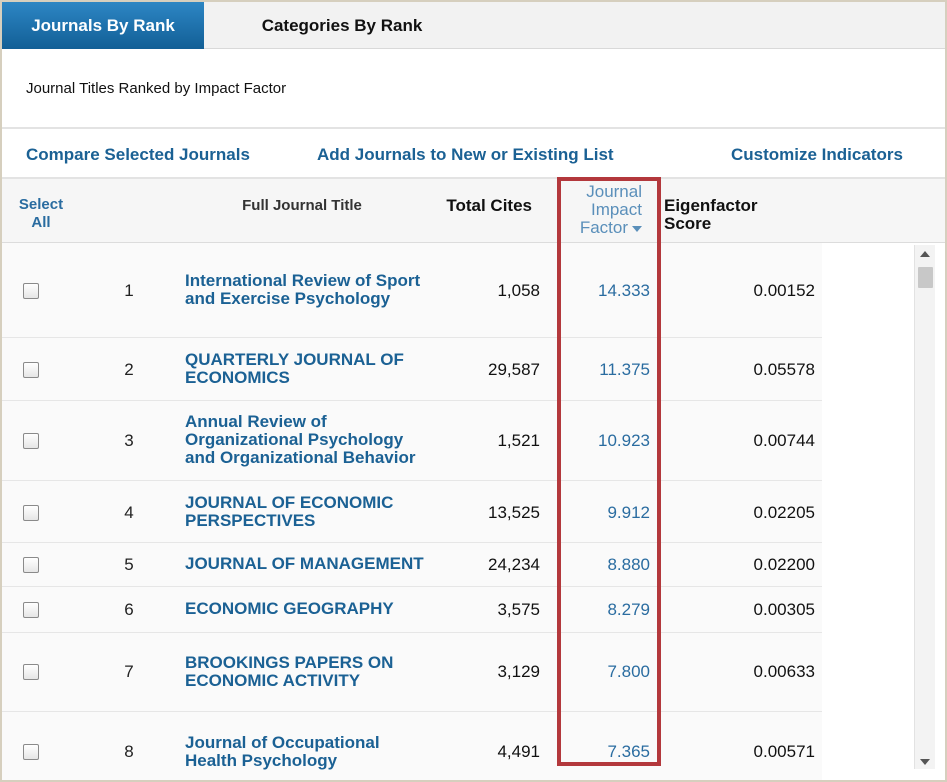 The width and height of the screenshot is (947, 782). What do you see at coordinates (289, 671) in the screenshot?
I see `journal-title-link: BROOKINGS PAPERS ON ECONOMIC ACTIVITY` at bounding box center [289, 671].